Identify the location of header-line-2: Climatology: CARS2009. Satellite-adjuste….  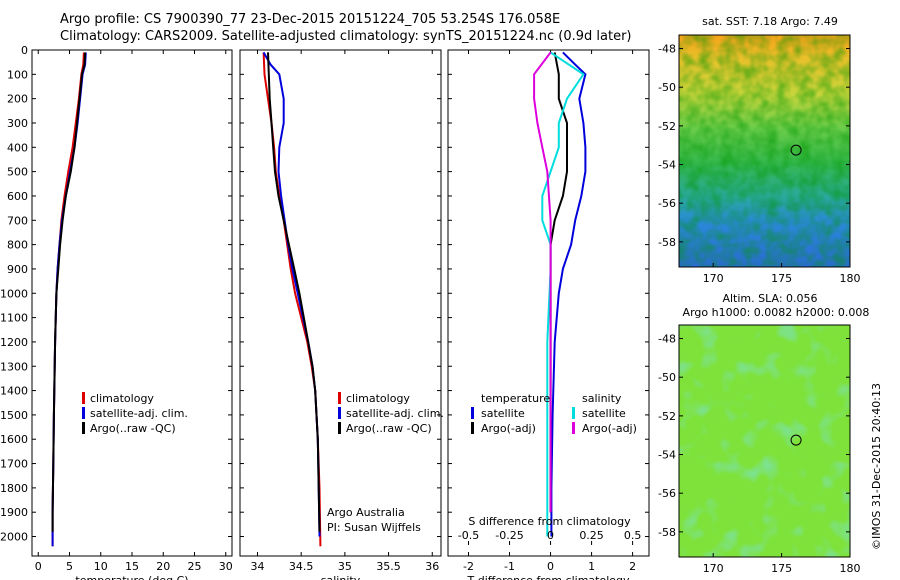
(346, 36).